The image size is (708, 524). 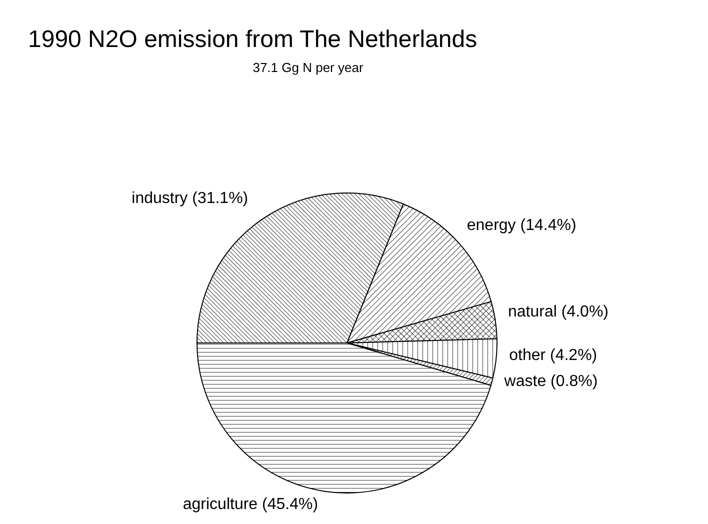 What do you see at coordinates (308, 67) in the screenshot?
I see `chart-subtitle: 37.1 Gg N per year` at bounding box center [308, 67].